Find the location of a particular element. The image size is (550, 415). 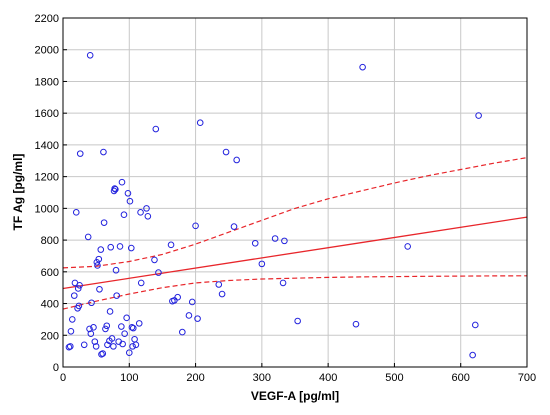

y-tick-label: 200 is located at coordinates (50, 336).